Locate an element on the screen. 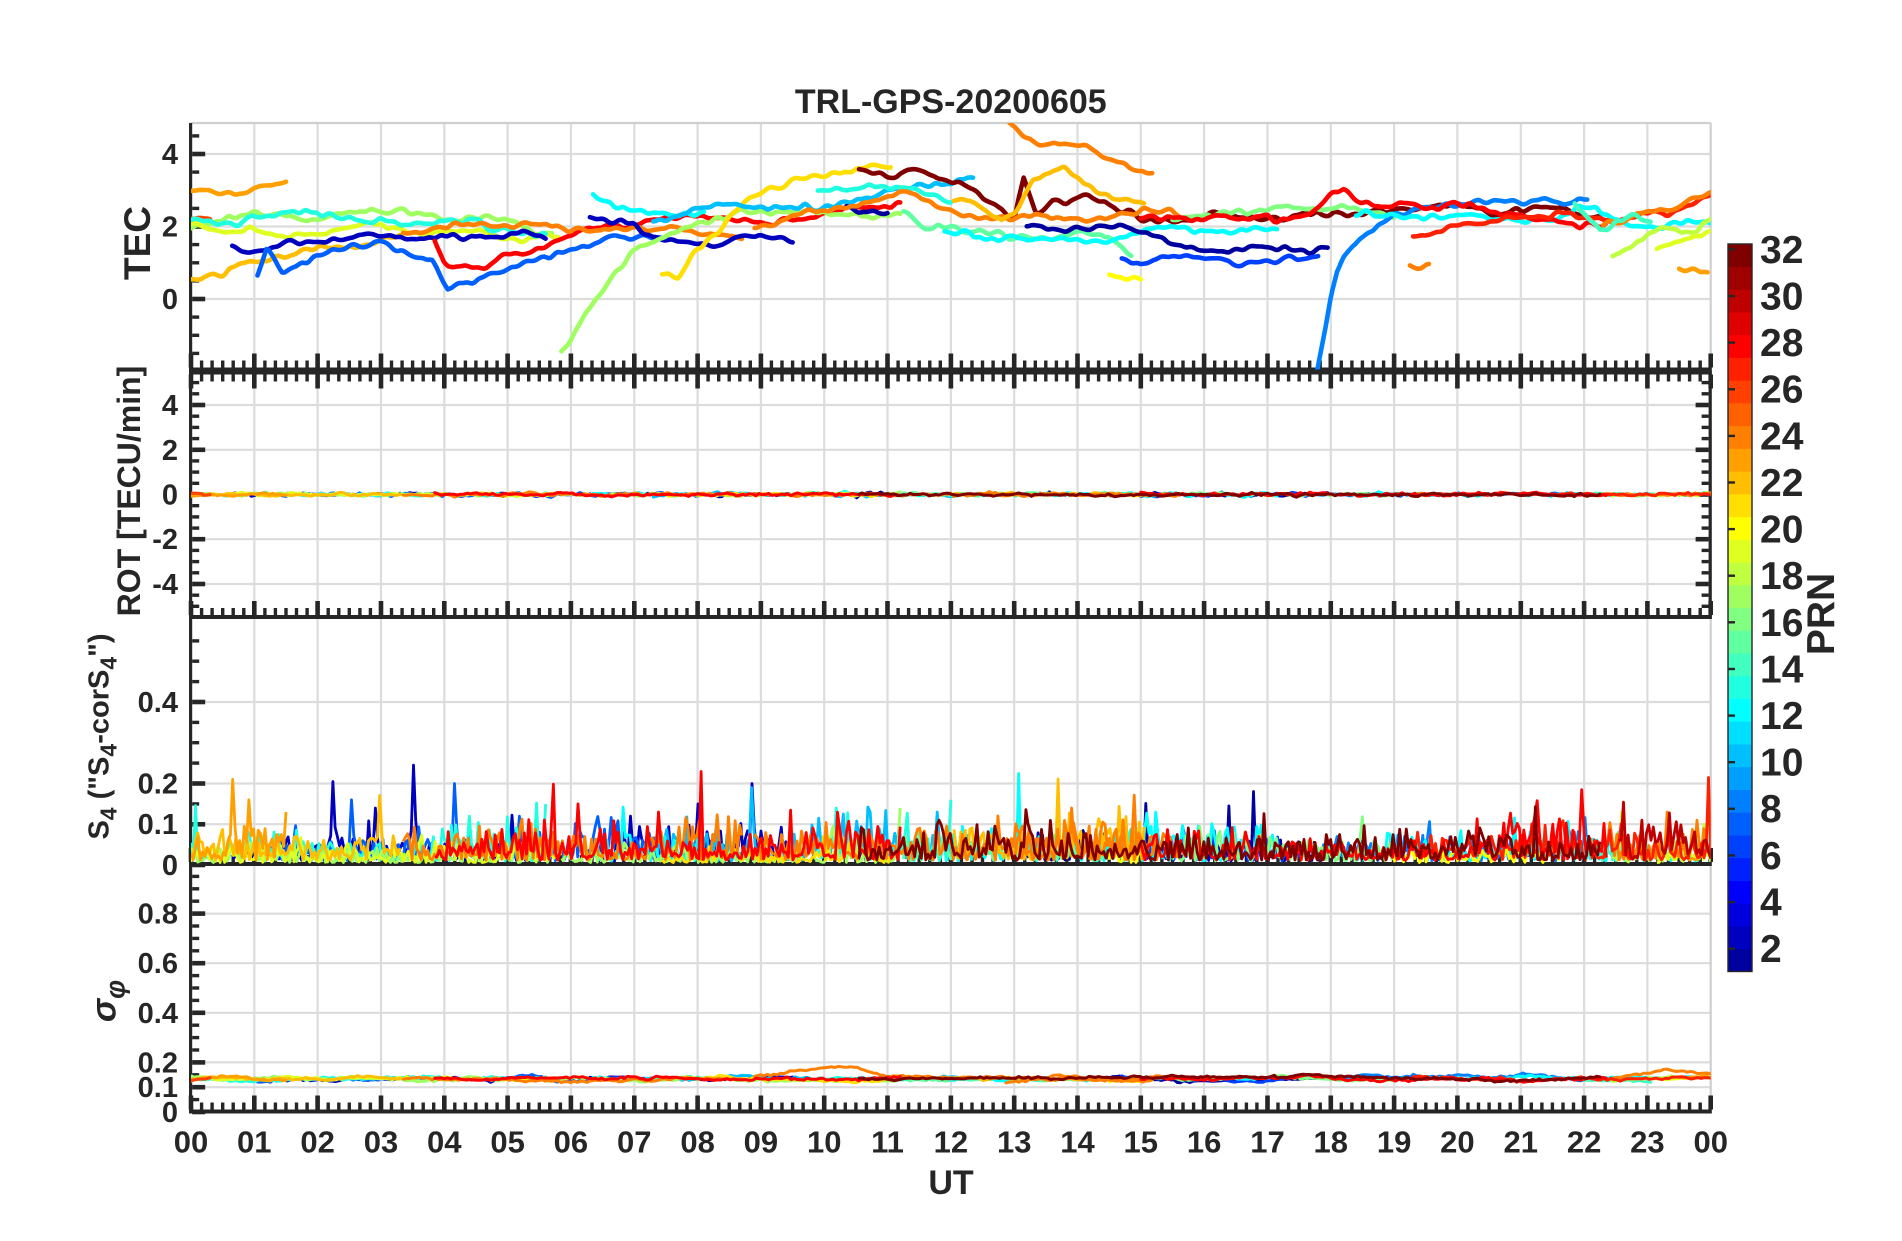  svg-text: TRL-GPS-20200605 is located at coordinates (951, 102).